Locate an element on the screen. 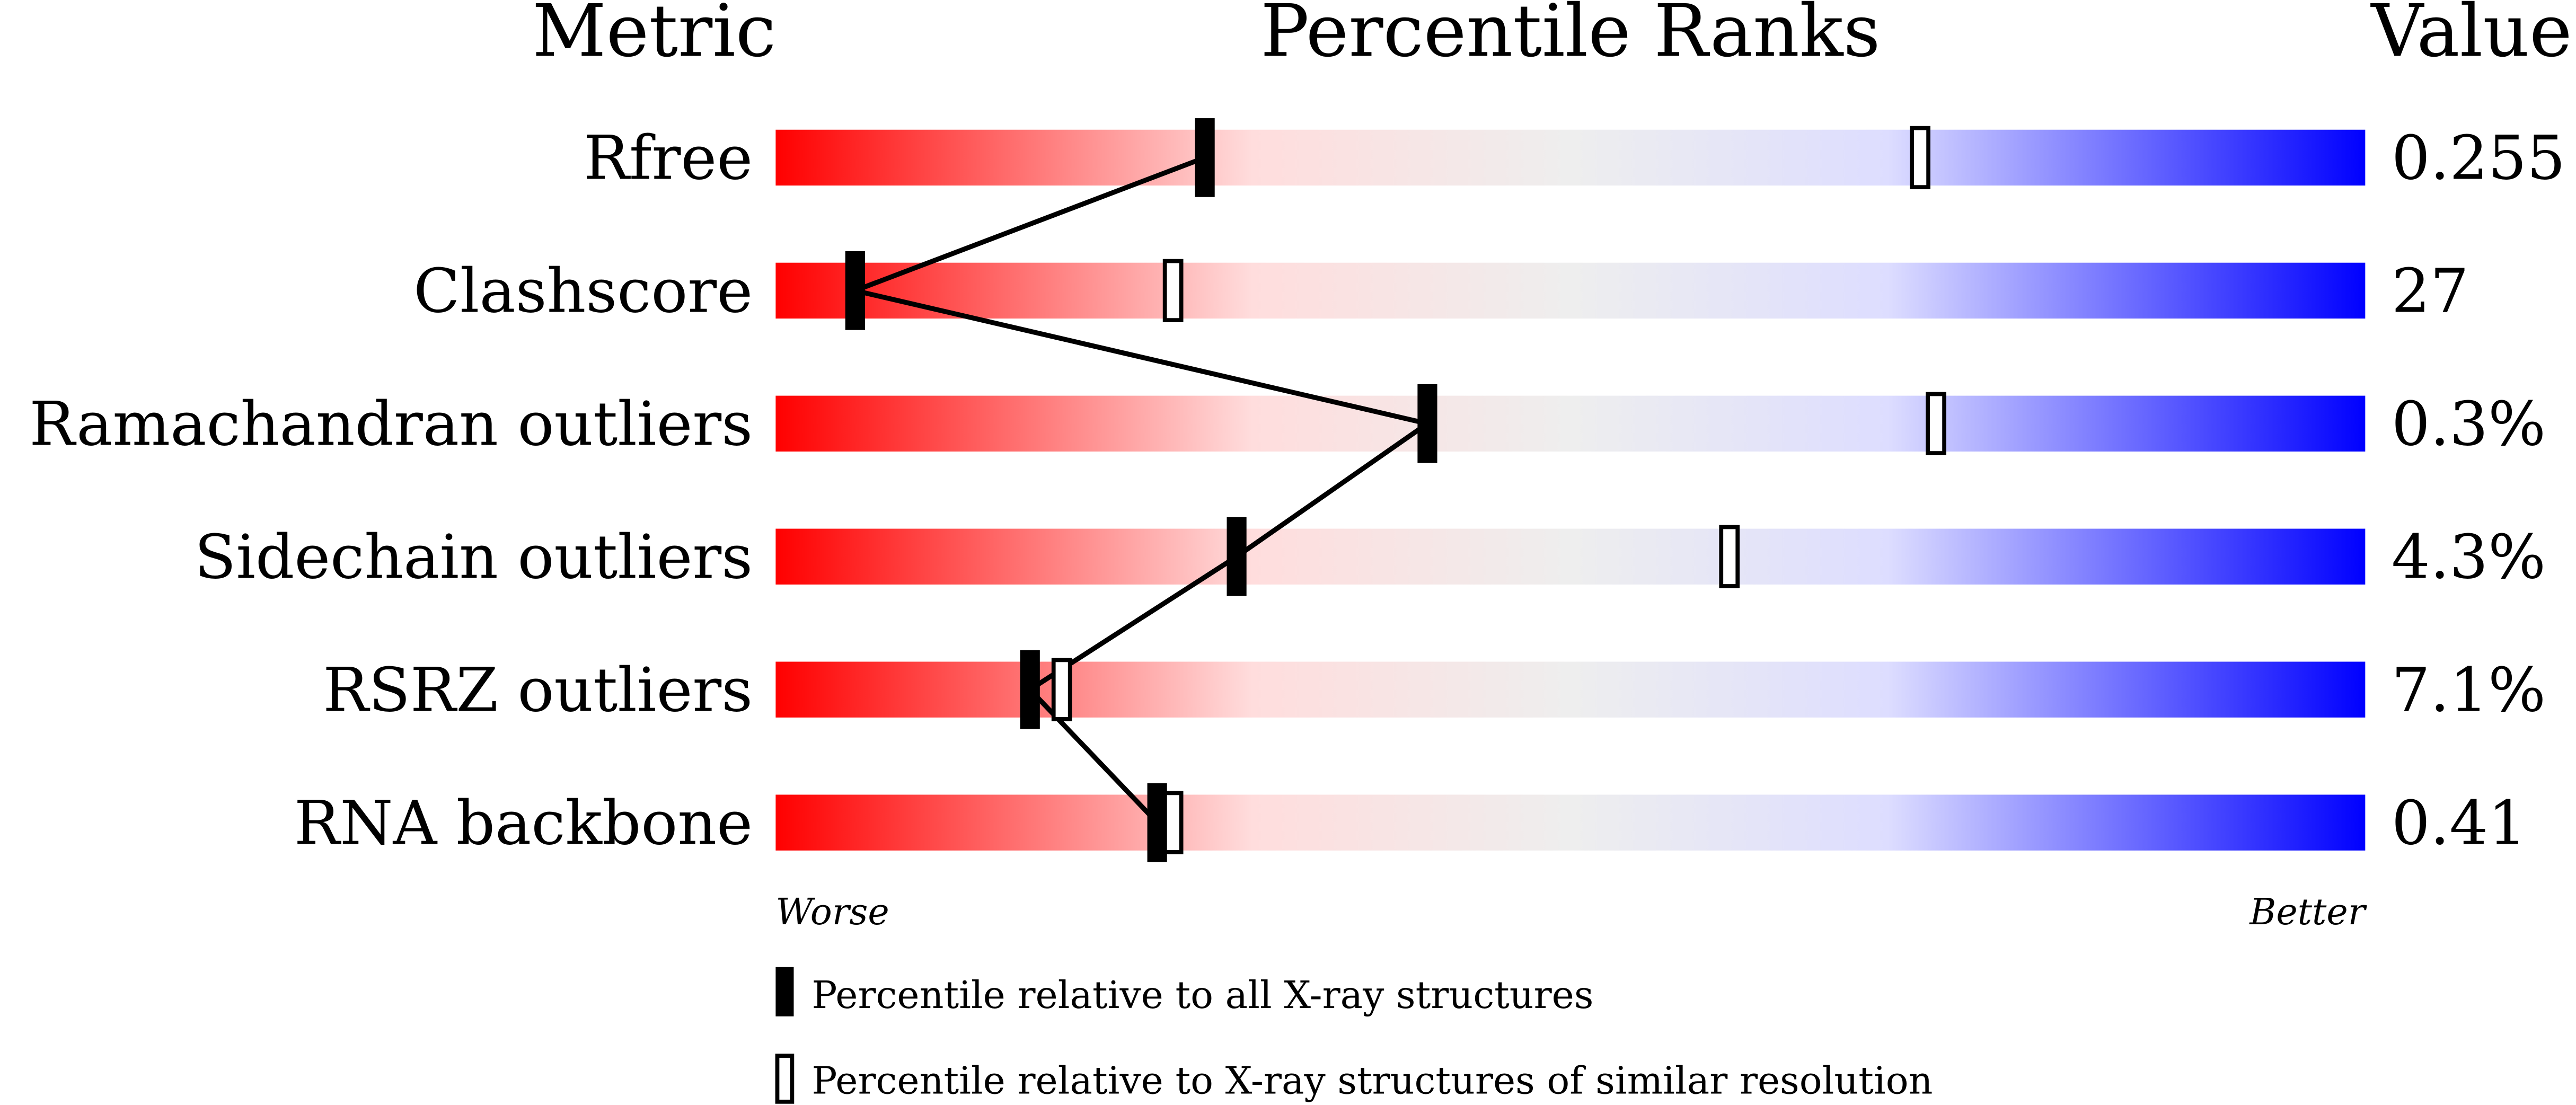  metric-label: Sidechain outliers is located at coordinates (474, 558).